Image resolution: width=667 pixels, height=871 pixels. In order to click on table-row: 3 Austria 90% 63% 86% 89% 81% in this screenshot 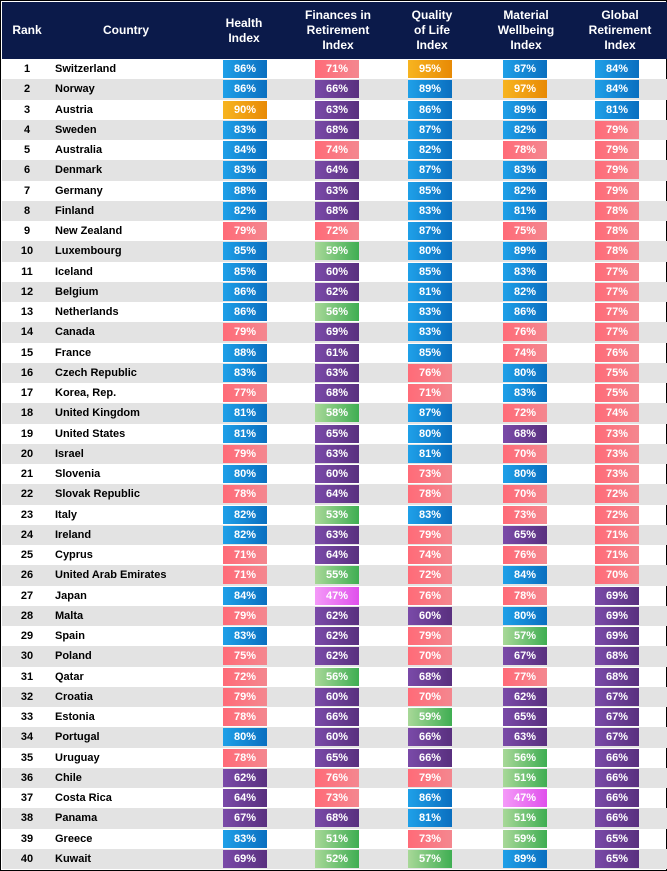, I will do `click(334, 110)`.